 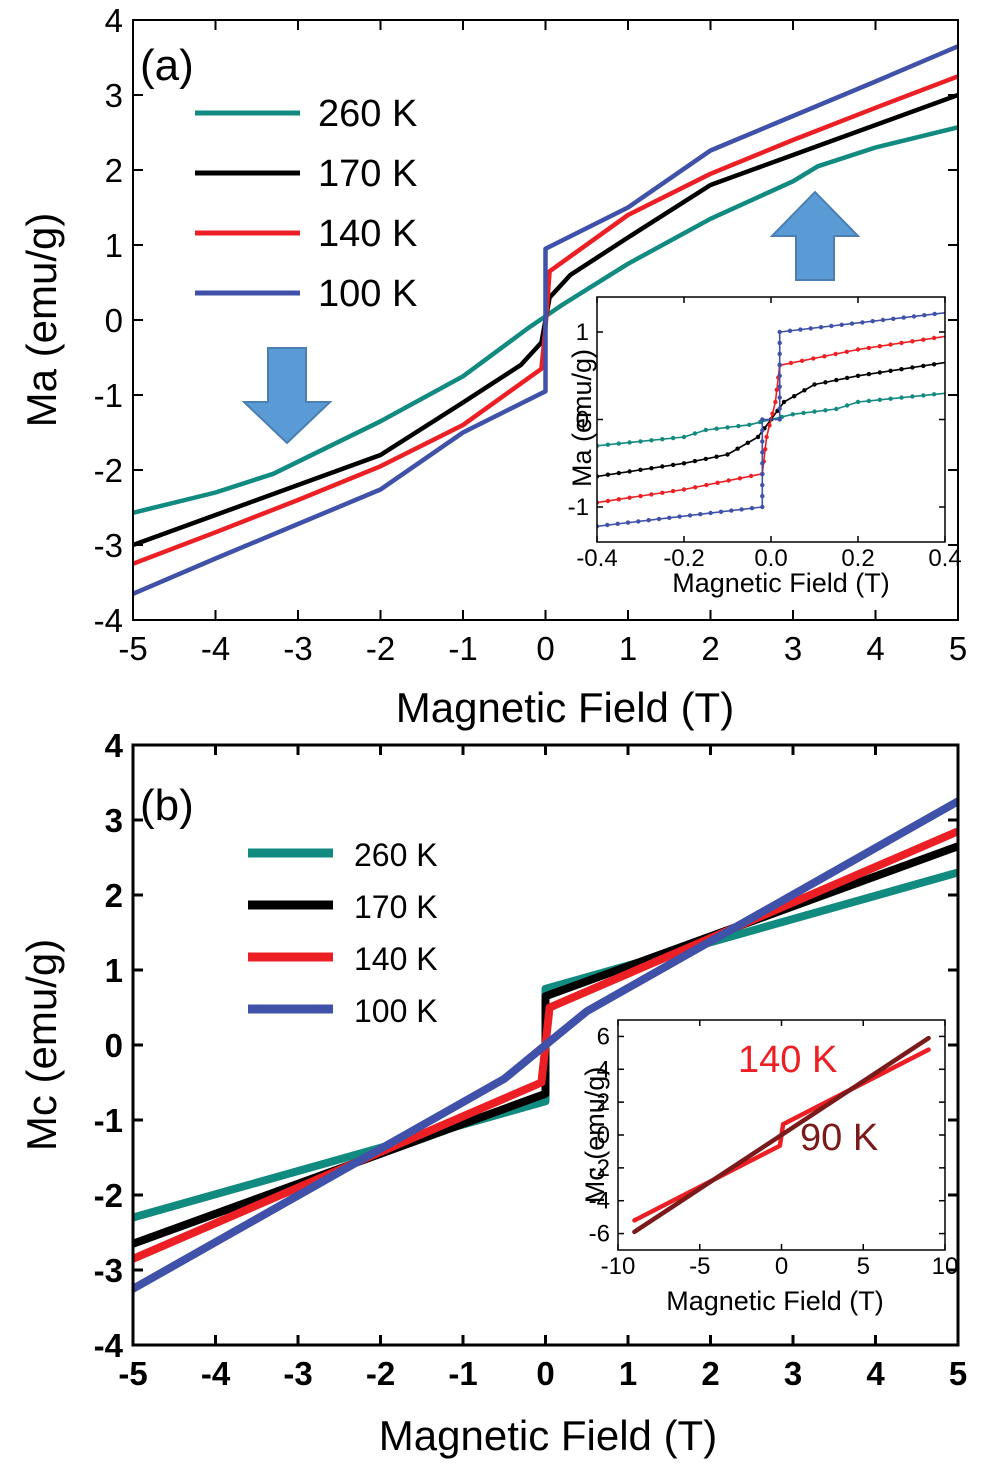 What do you see at coordinates (462, 1373) in the screenshot?
I see `x-tick-label: -1` at bounding box center [462, 1373].